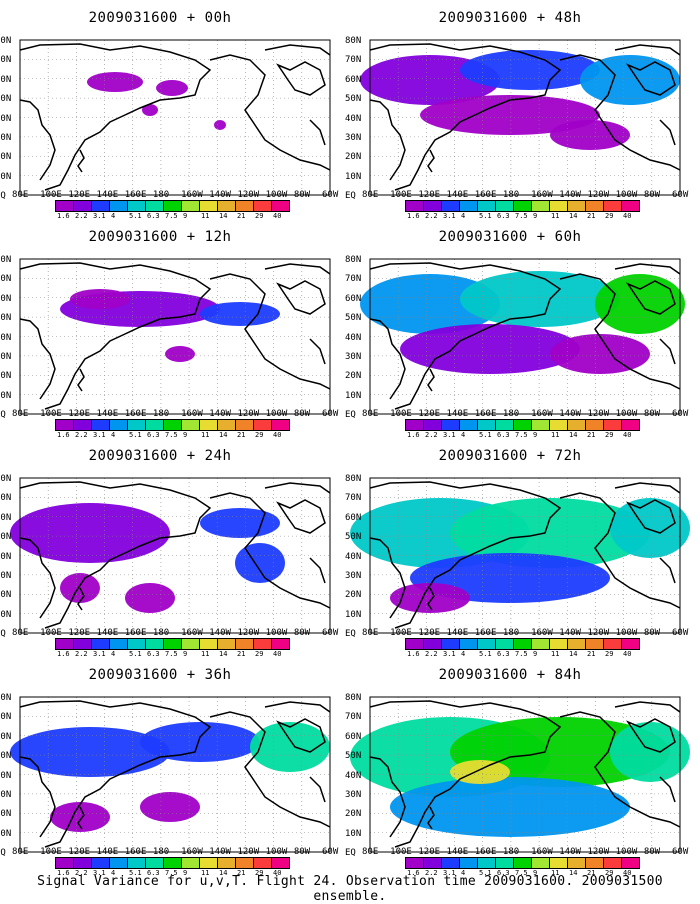 This screenshot has width=700, height=904. I want to click on colorbar-label: 4, so click(463, 654).